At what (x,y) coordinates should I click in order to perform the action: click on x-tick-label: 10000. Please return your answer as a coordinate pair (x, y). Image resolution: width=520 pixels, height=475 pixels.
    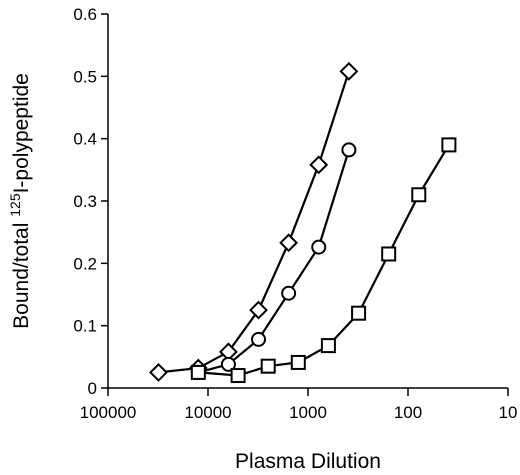
    Looking at the image, I should click on (207, 412).